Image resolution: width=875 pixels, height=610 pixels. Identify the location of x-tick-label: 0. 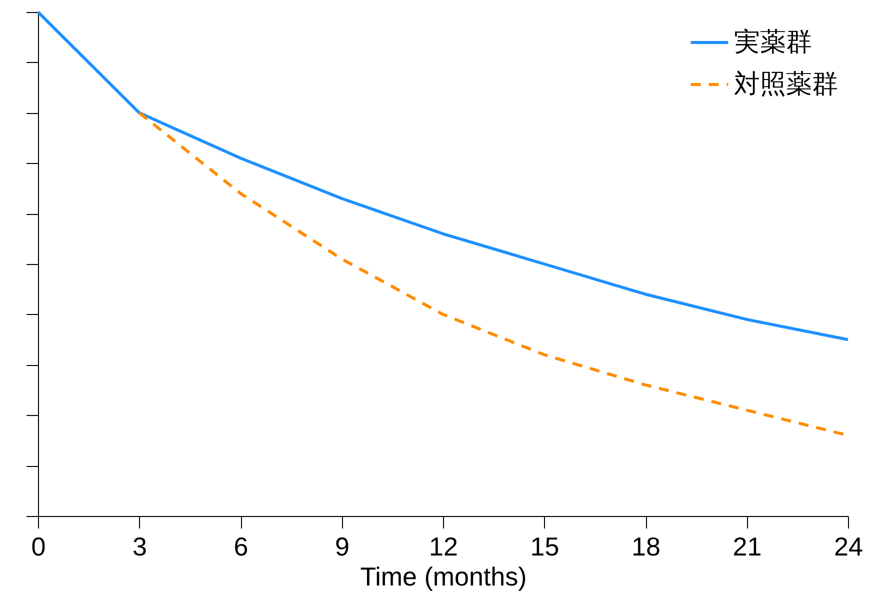
(38, 547).